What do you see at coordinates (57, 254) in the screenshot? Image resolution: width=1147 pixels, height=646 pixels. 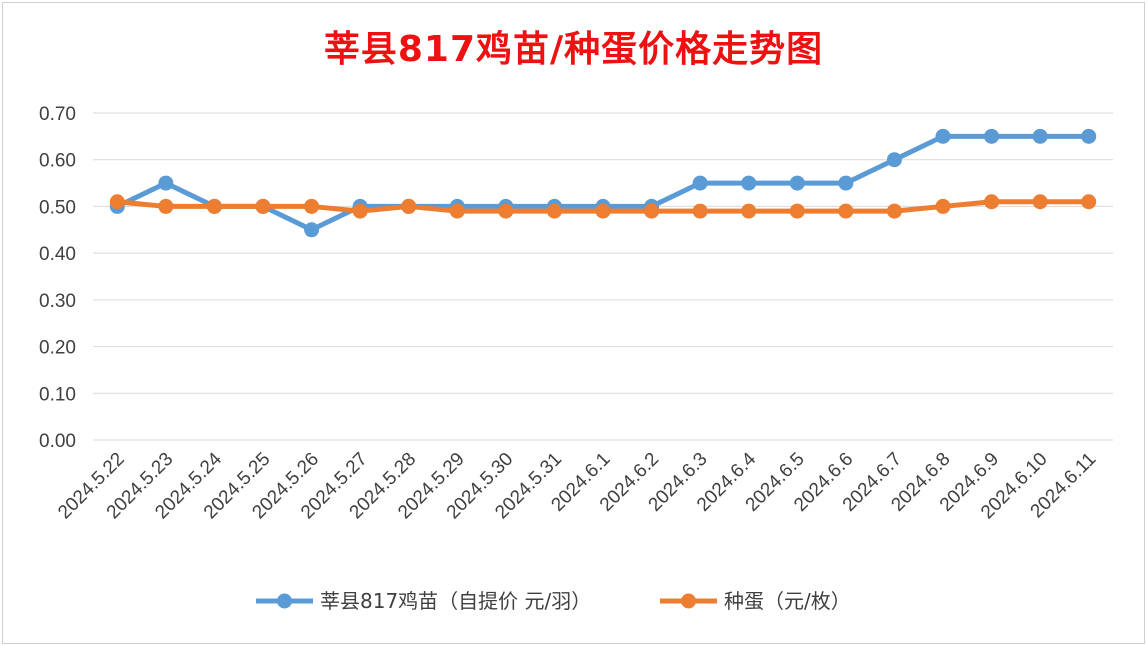 I see `y-tick-label: 0.40` at bounding box center [57, 254].